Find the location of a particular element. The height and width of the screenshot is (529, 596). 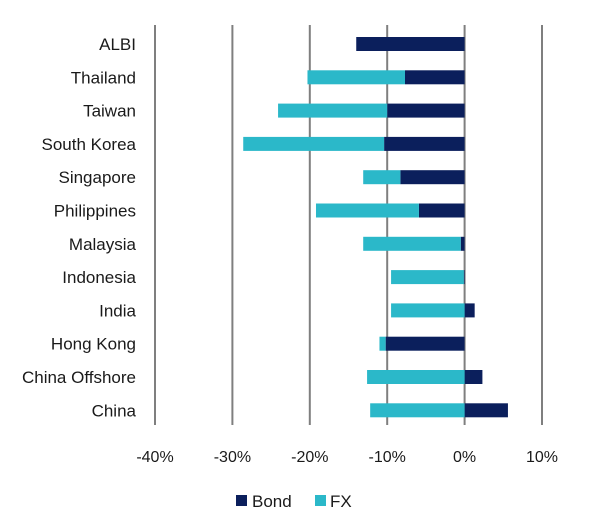

x-tick-label: -30% is located at coordinates (232, 457).